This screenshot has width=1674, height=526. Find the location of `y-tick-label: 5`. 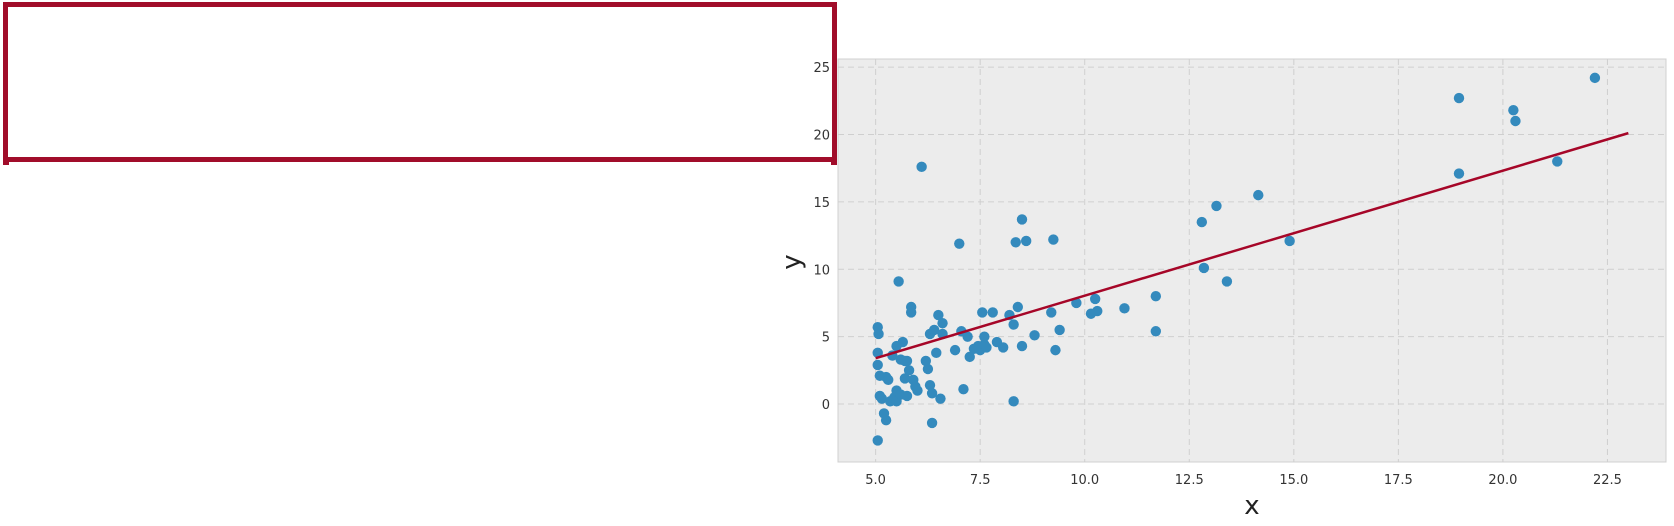

y-tick-label: 5 is located at coordinates (826, 338).